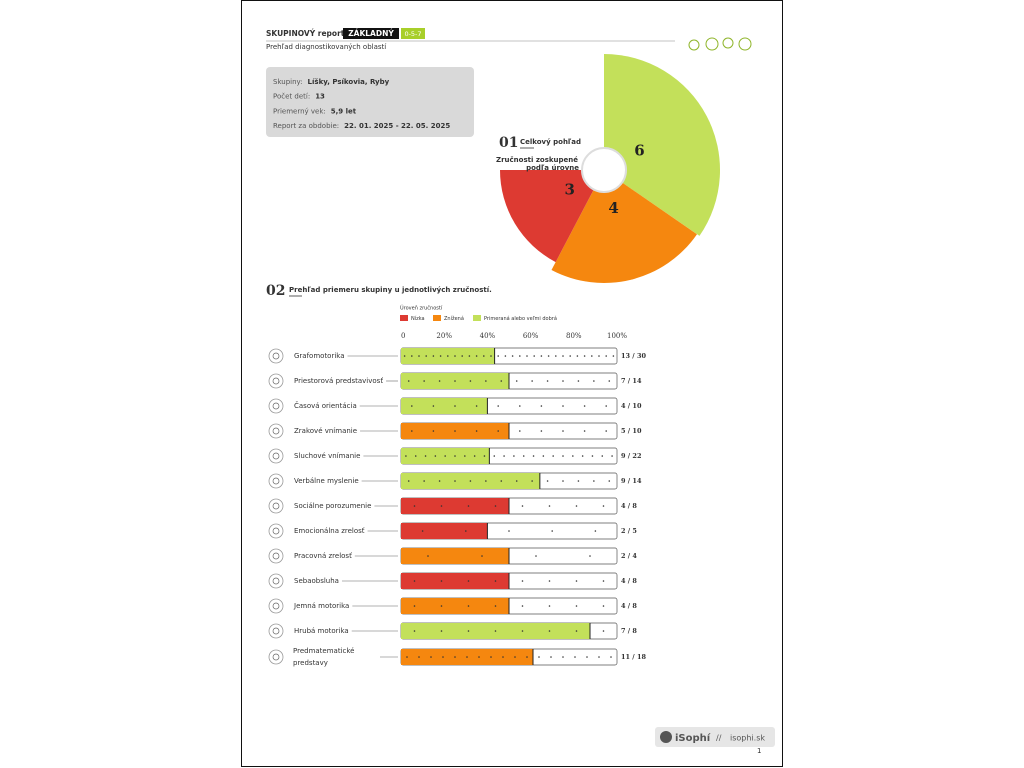 The width and height of the screenshot is (1024, 768). Describe the element at coordinates (321, 606) in the screenshot. I see `skill-name: Jemná motorika` at that location.